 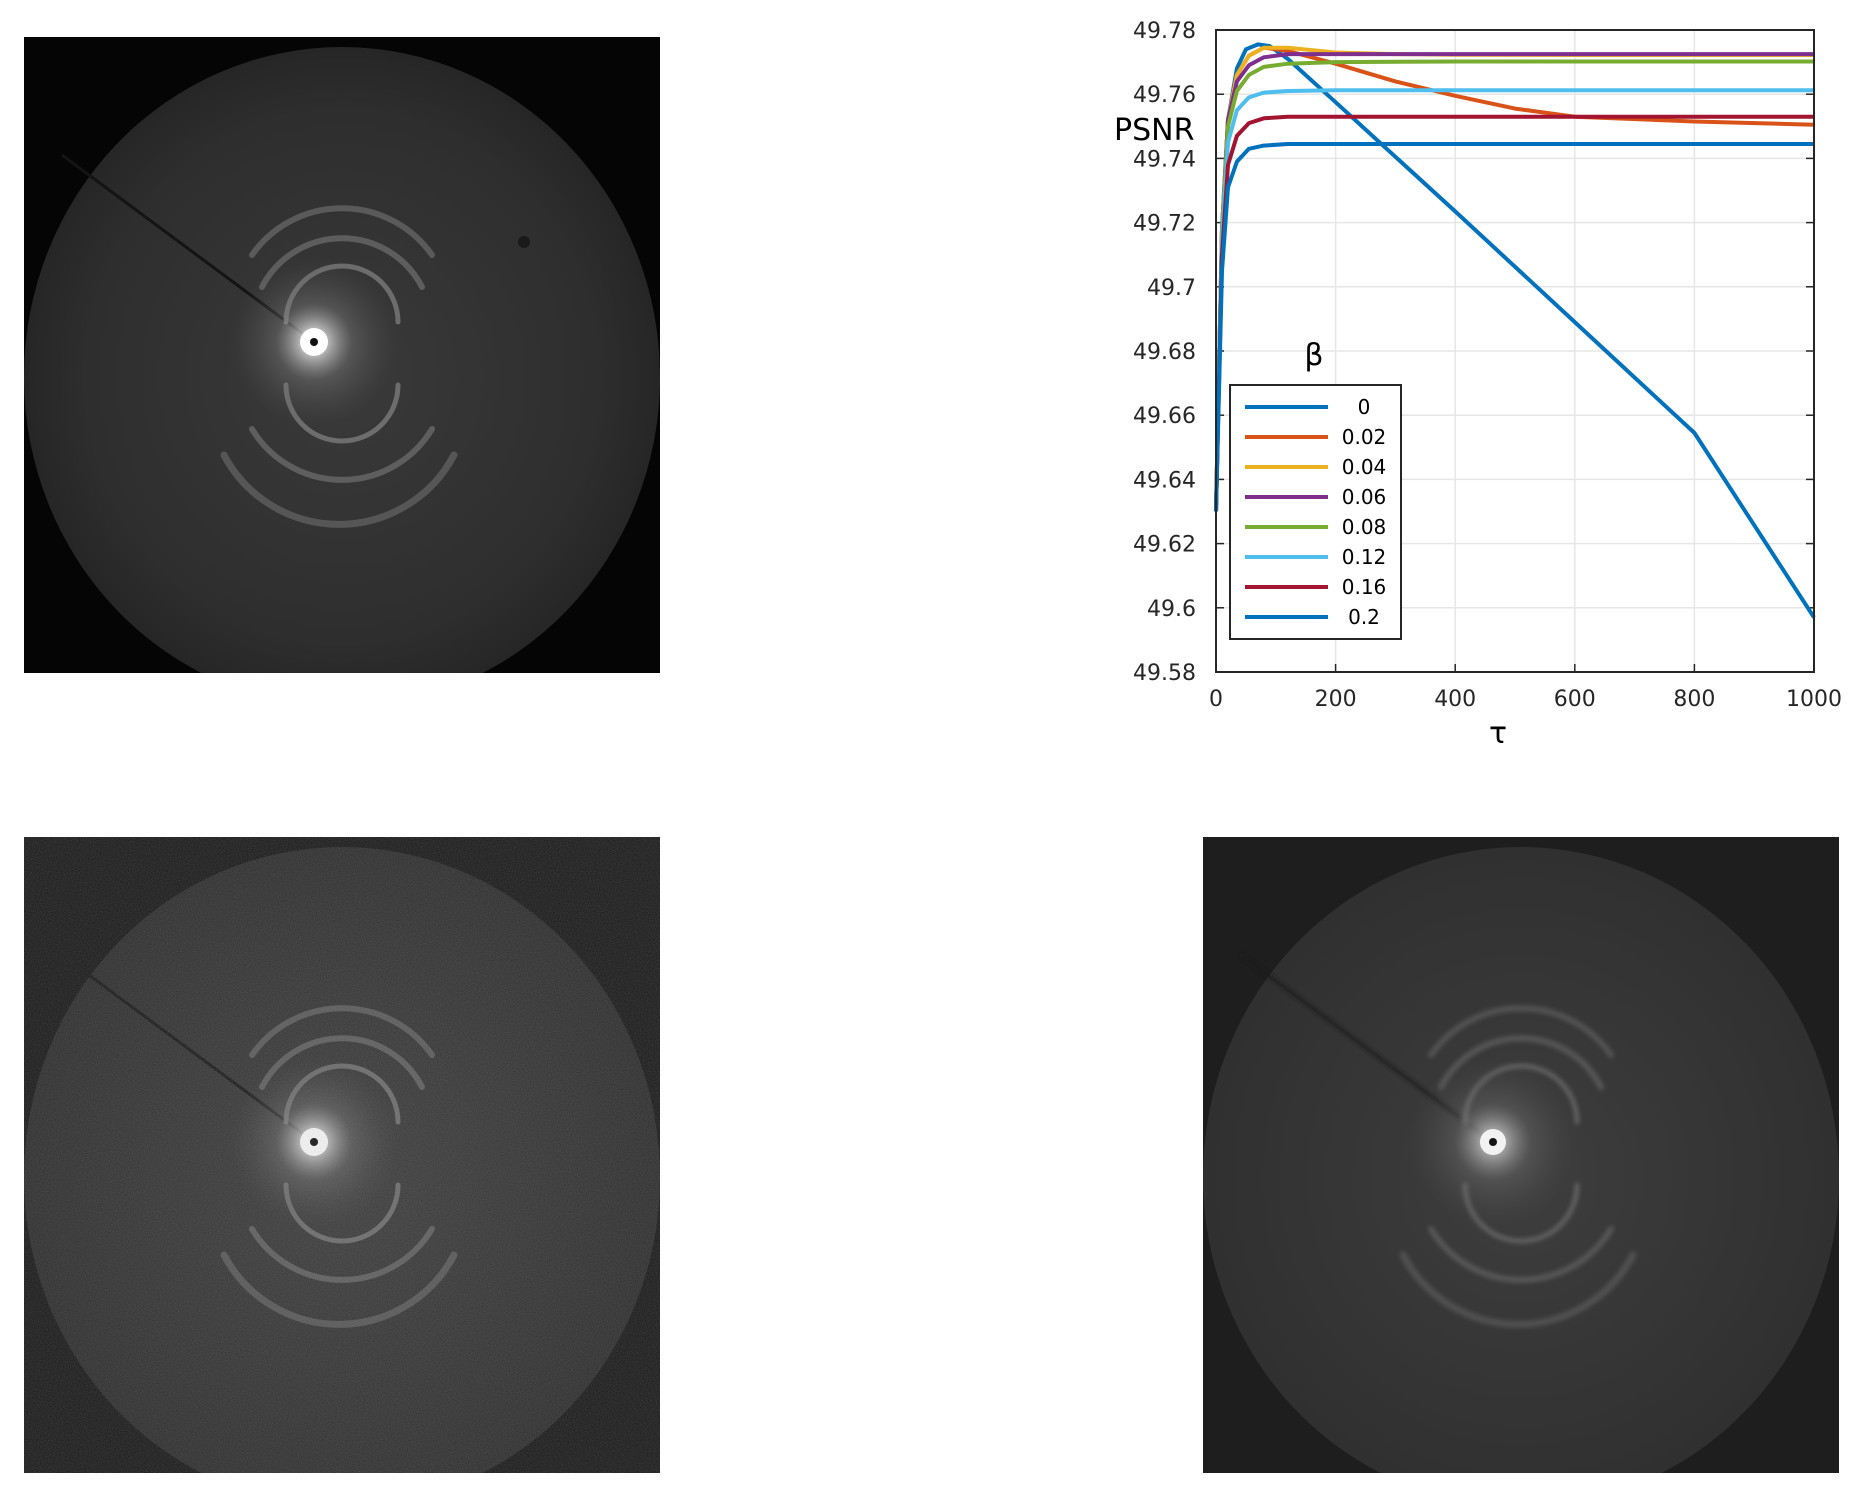 I want to click on y-tick-label: 49.58, so click(x=1164, y=673).